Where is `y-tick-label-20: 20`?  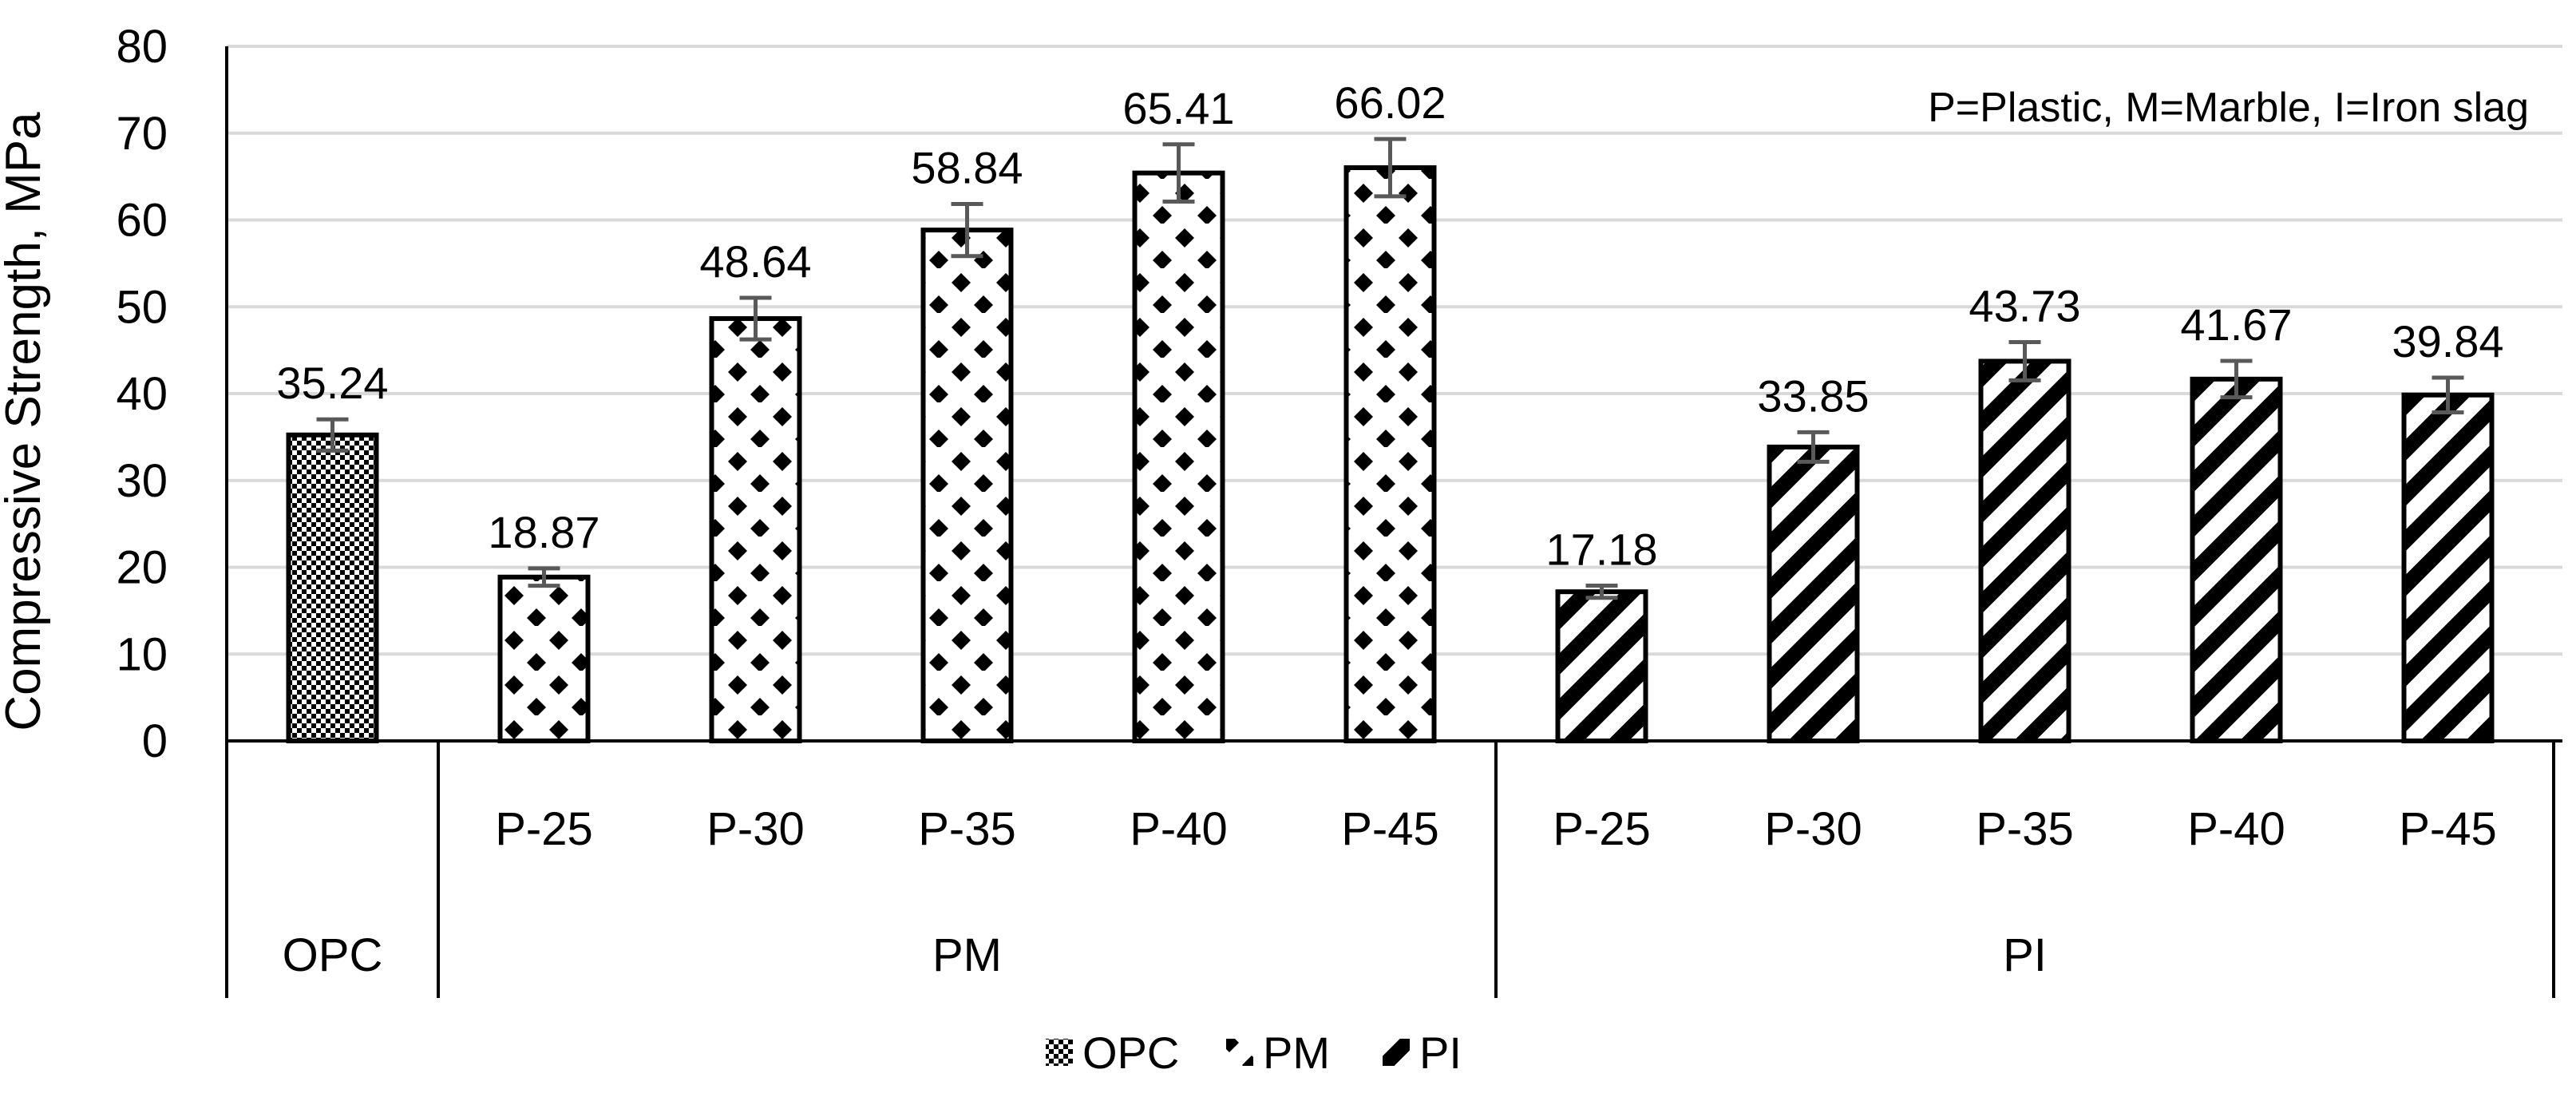
y-tick-label-20: 20 is located at coordinates (142, 568).